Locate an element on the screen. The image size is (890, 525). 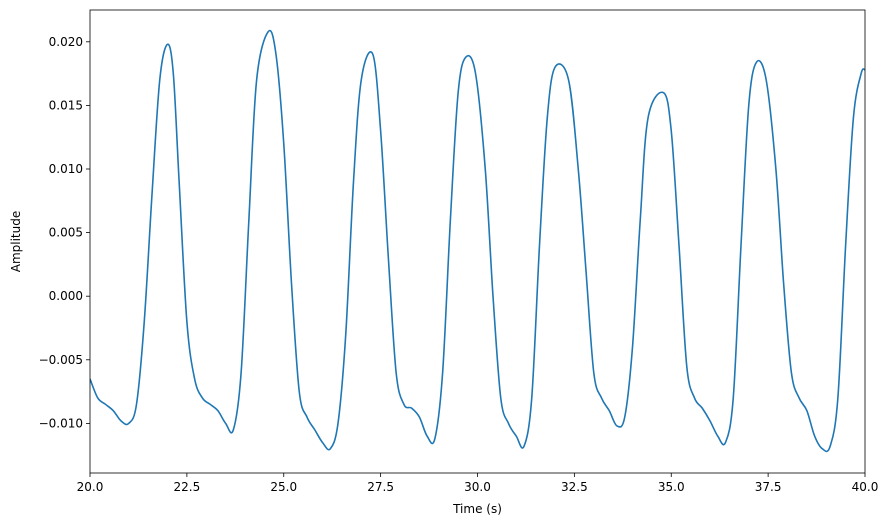
y-tick-label: 0.020 is located at coordinates (66, 42).